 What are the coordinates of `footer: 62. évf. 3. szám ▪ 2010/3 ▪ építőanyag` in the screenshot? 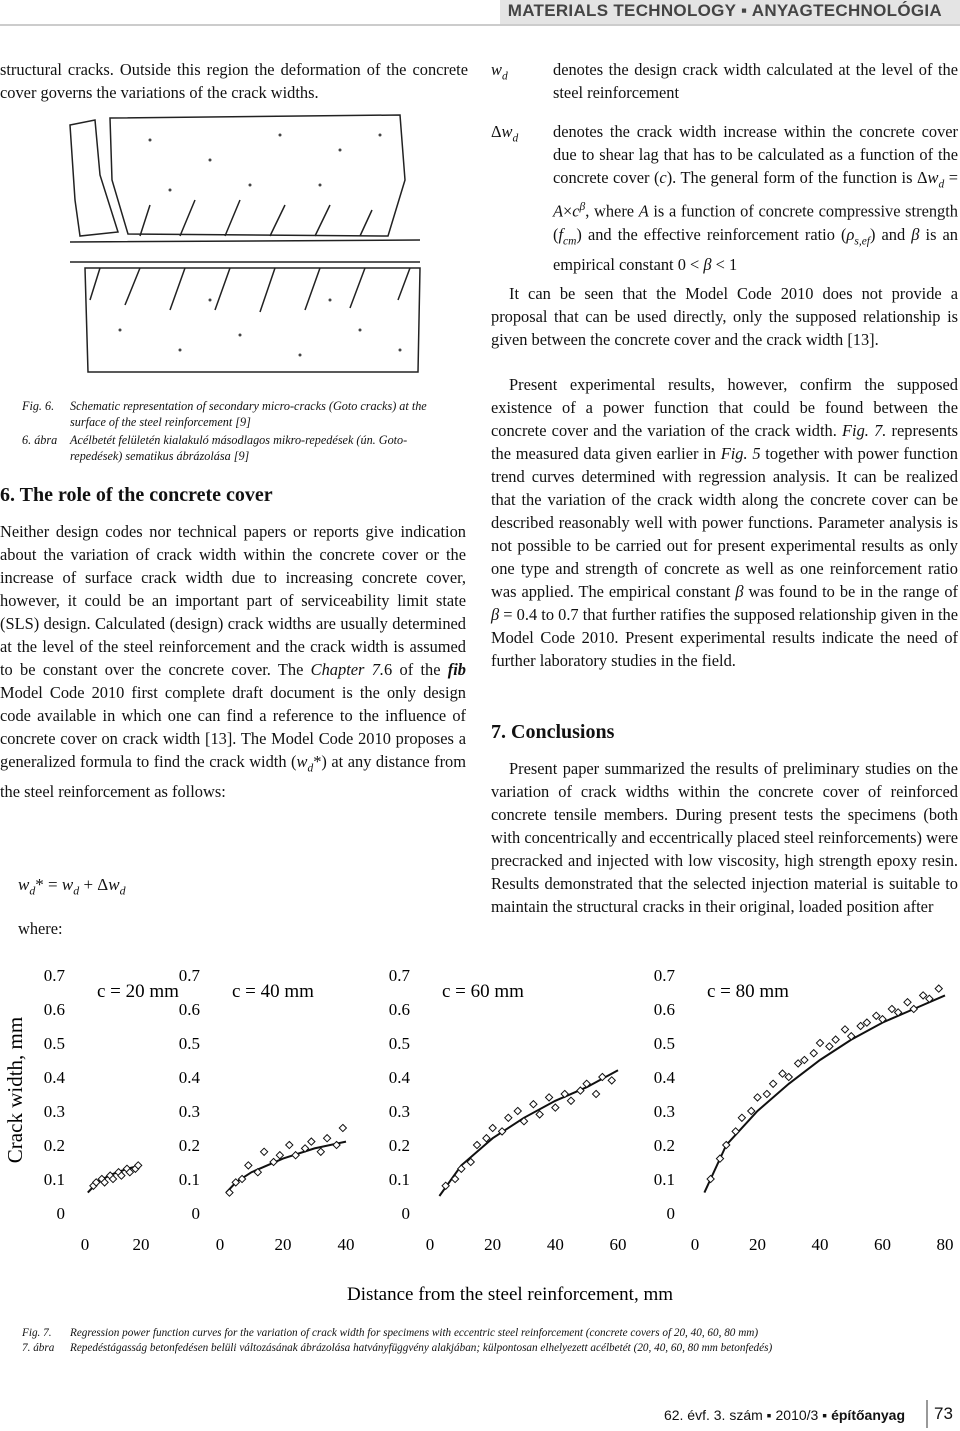 It's located at (784, 1415).